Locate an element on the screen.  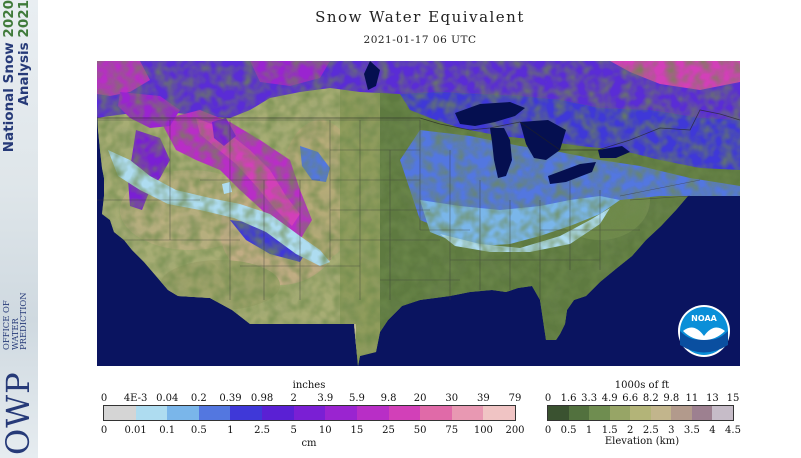
swe-legend-top-tick: 5.9 is located at coordinates (356, 398).